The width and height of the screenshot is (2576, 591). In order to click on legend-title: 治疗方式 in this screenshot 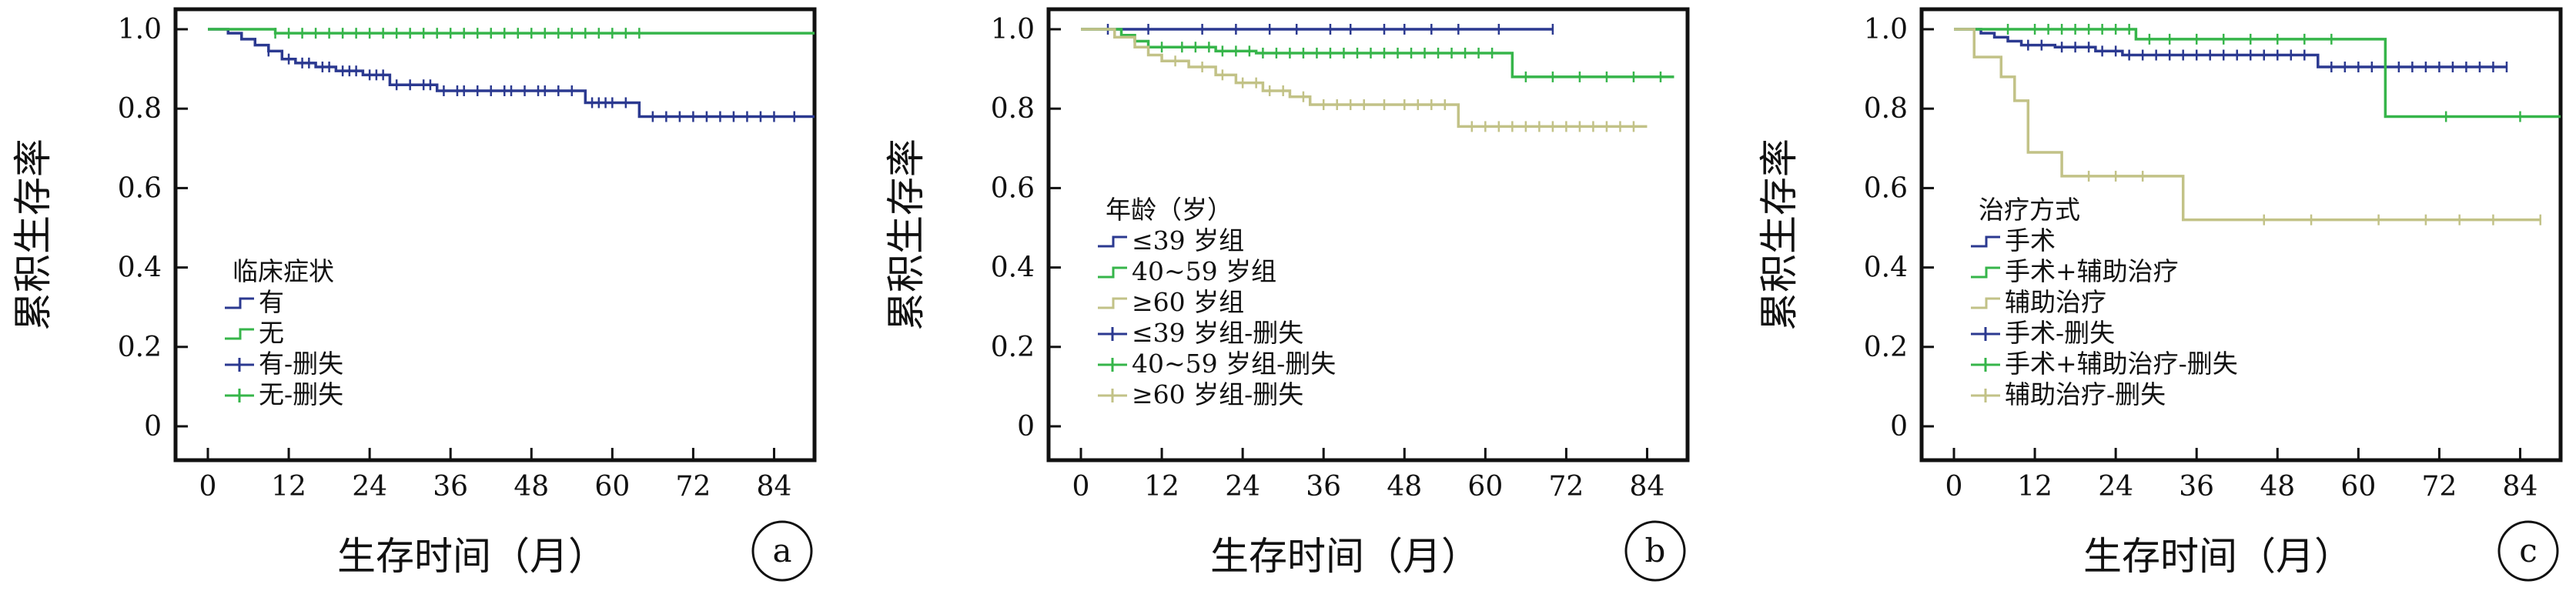, I will do `click(2029, 210)`.